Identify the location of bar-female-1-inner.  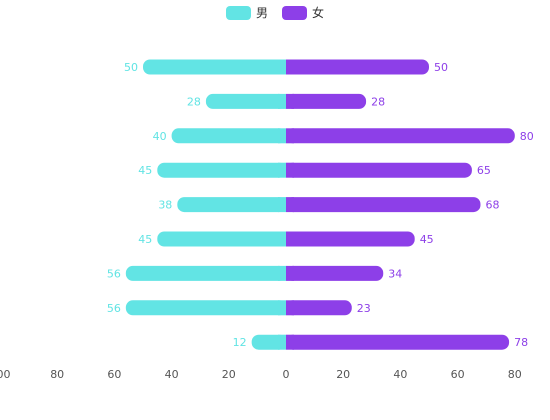
(290, 101).